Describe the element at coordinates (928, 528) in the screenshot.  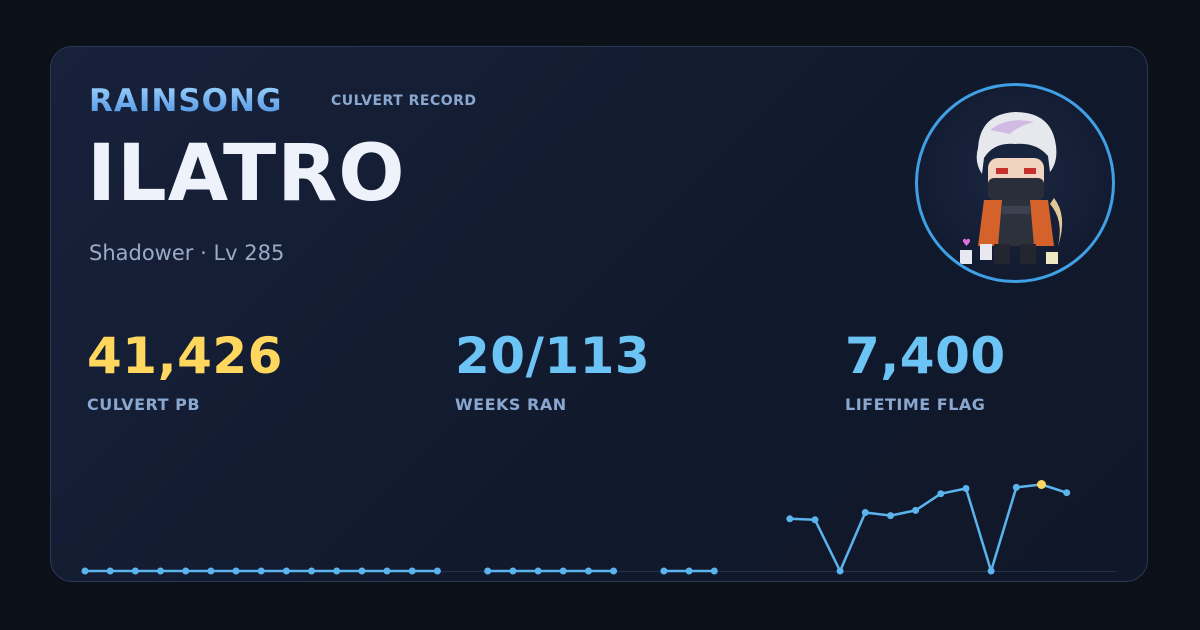
I see `chart-line-segment` at that location.